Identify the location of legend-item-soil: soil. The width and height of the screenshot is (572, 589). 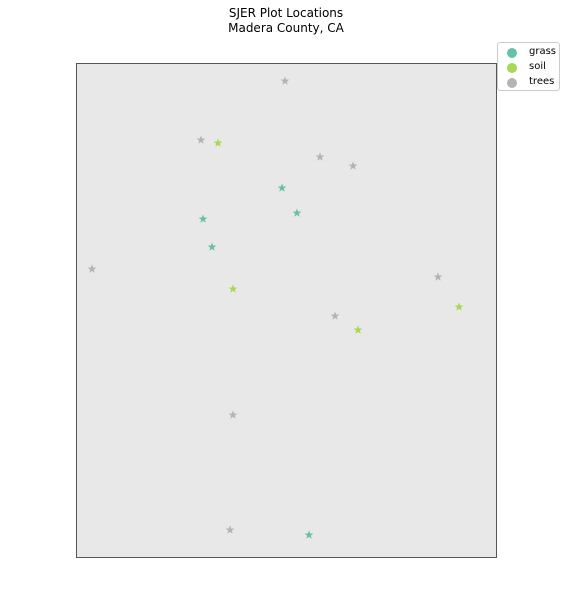
(529, 67).